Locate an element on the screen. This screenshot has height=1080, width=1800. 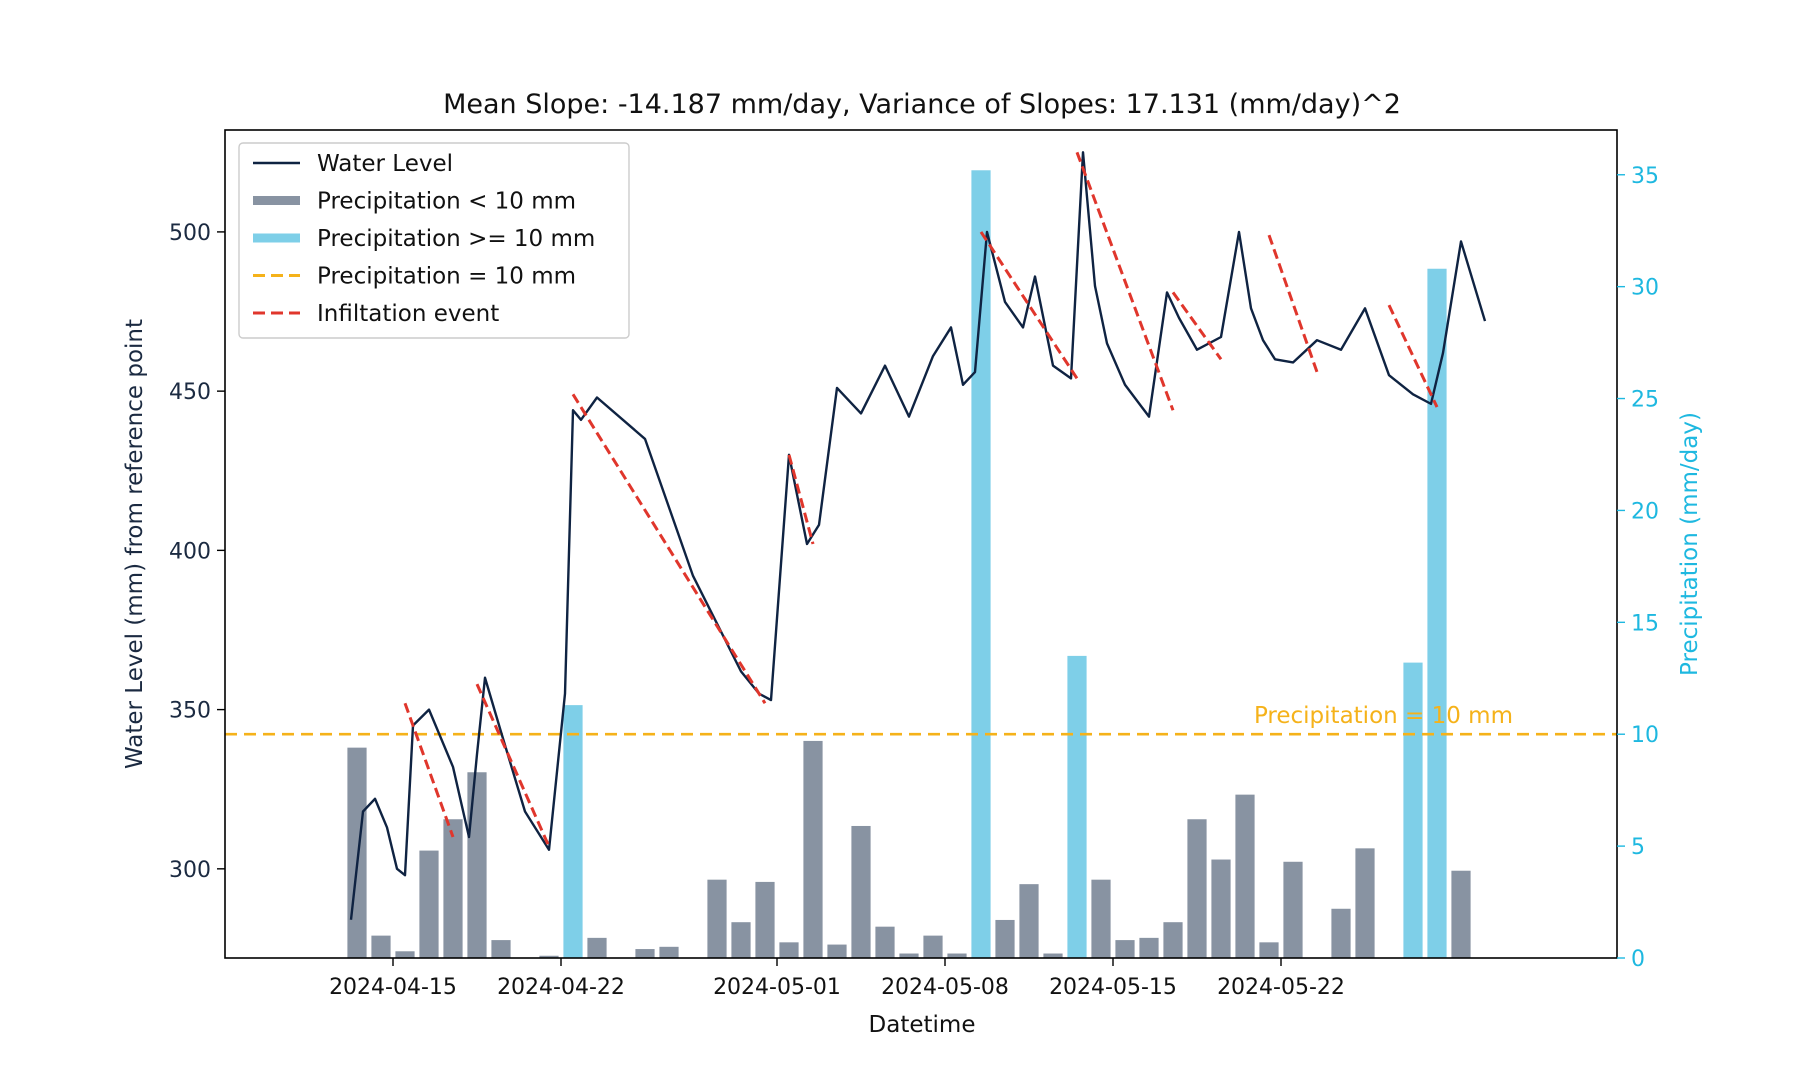
right-tick-label: 35 is located at coordinates (1645, 176).